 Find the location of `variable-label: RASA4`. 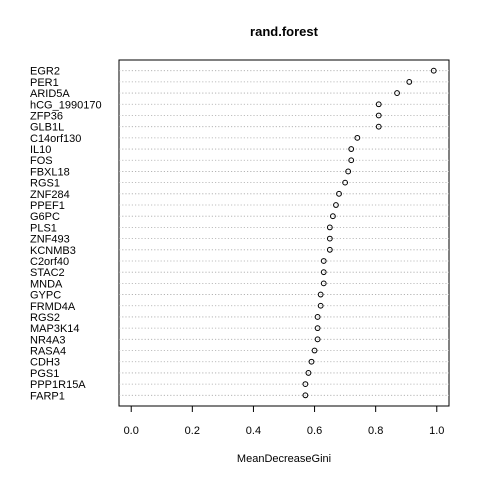

variable-label: RASA4 is located at coordinates (48, 352).